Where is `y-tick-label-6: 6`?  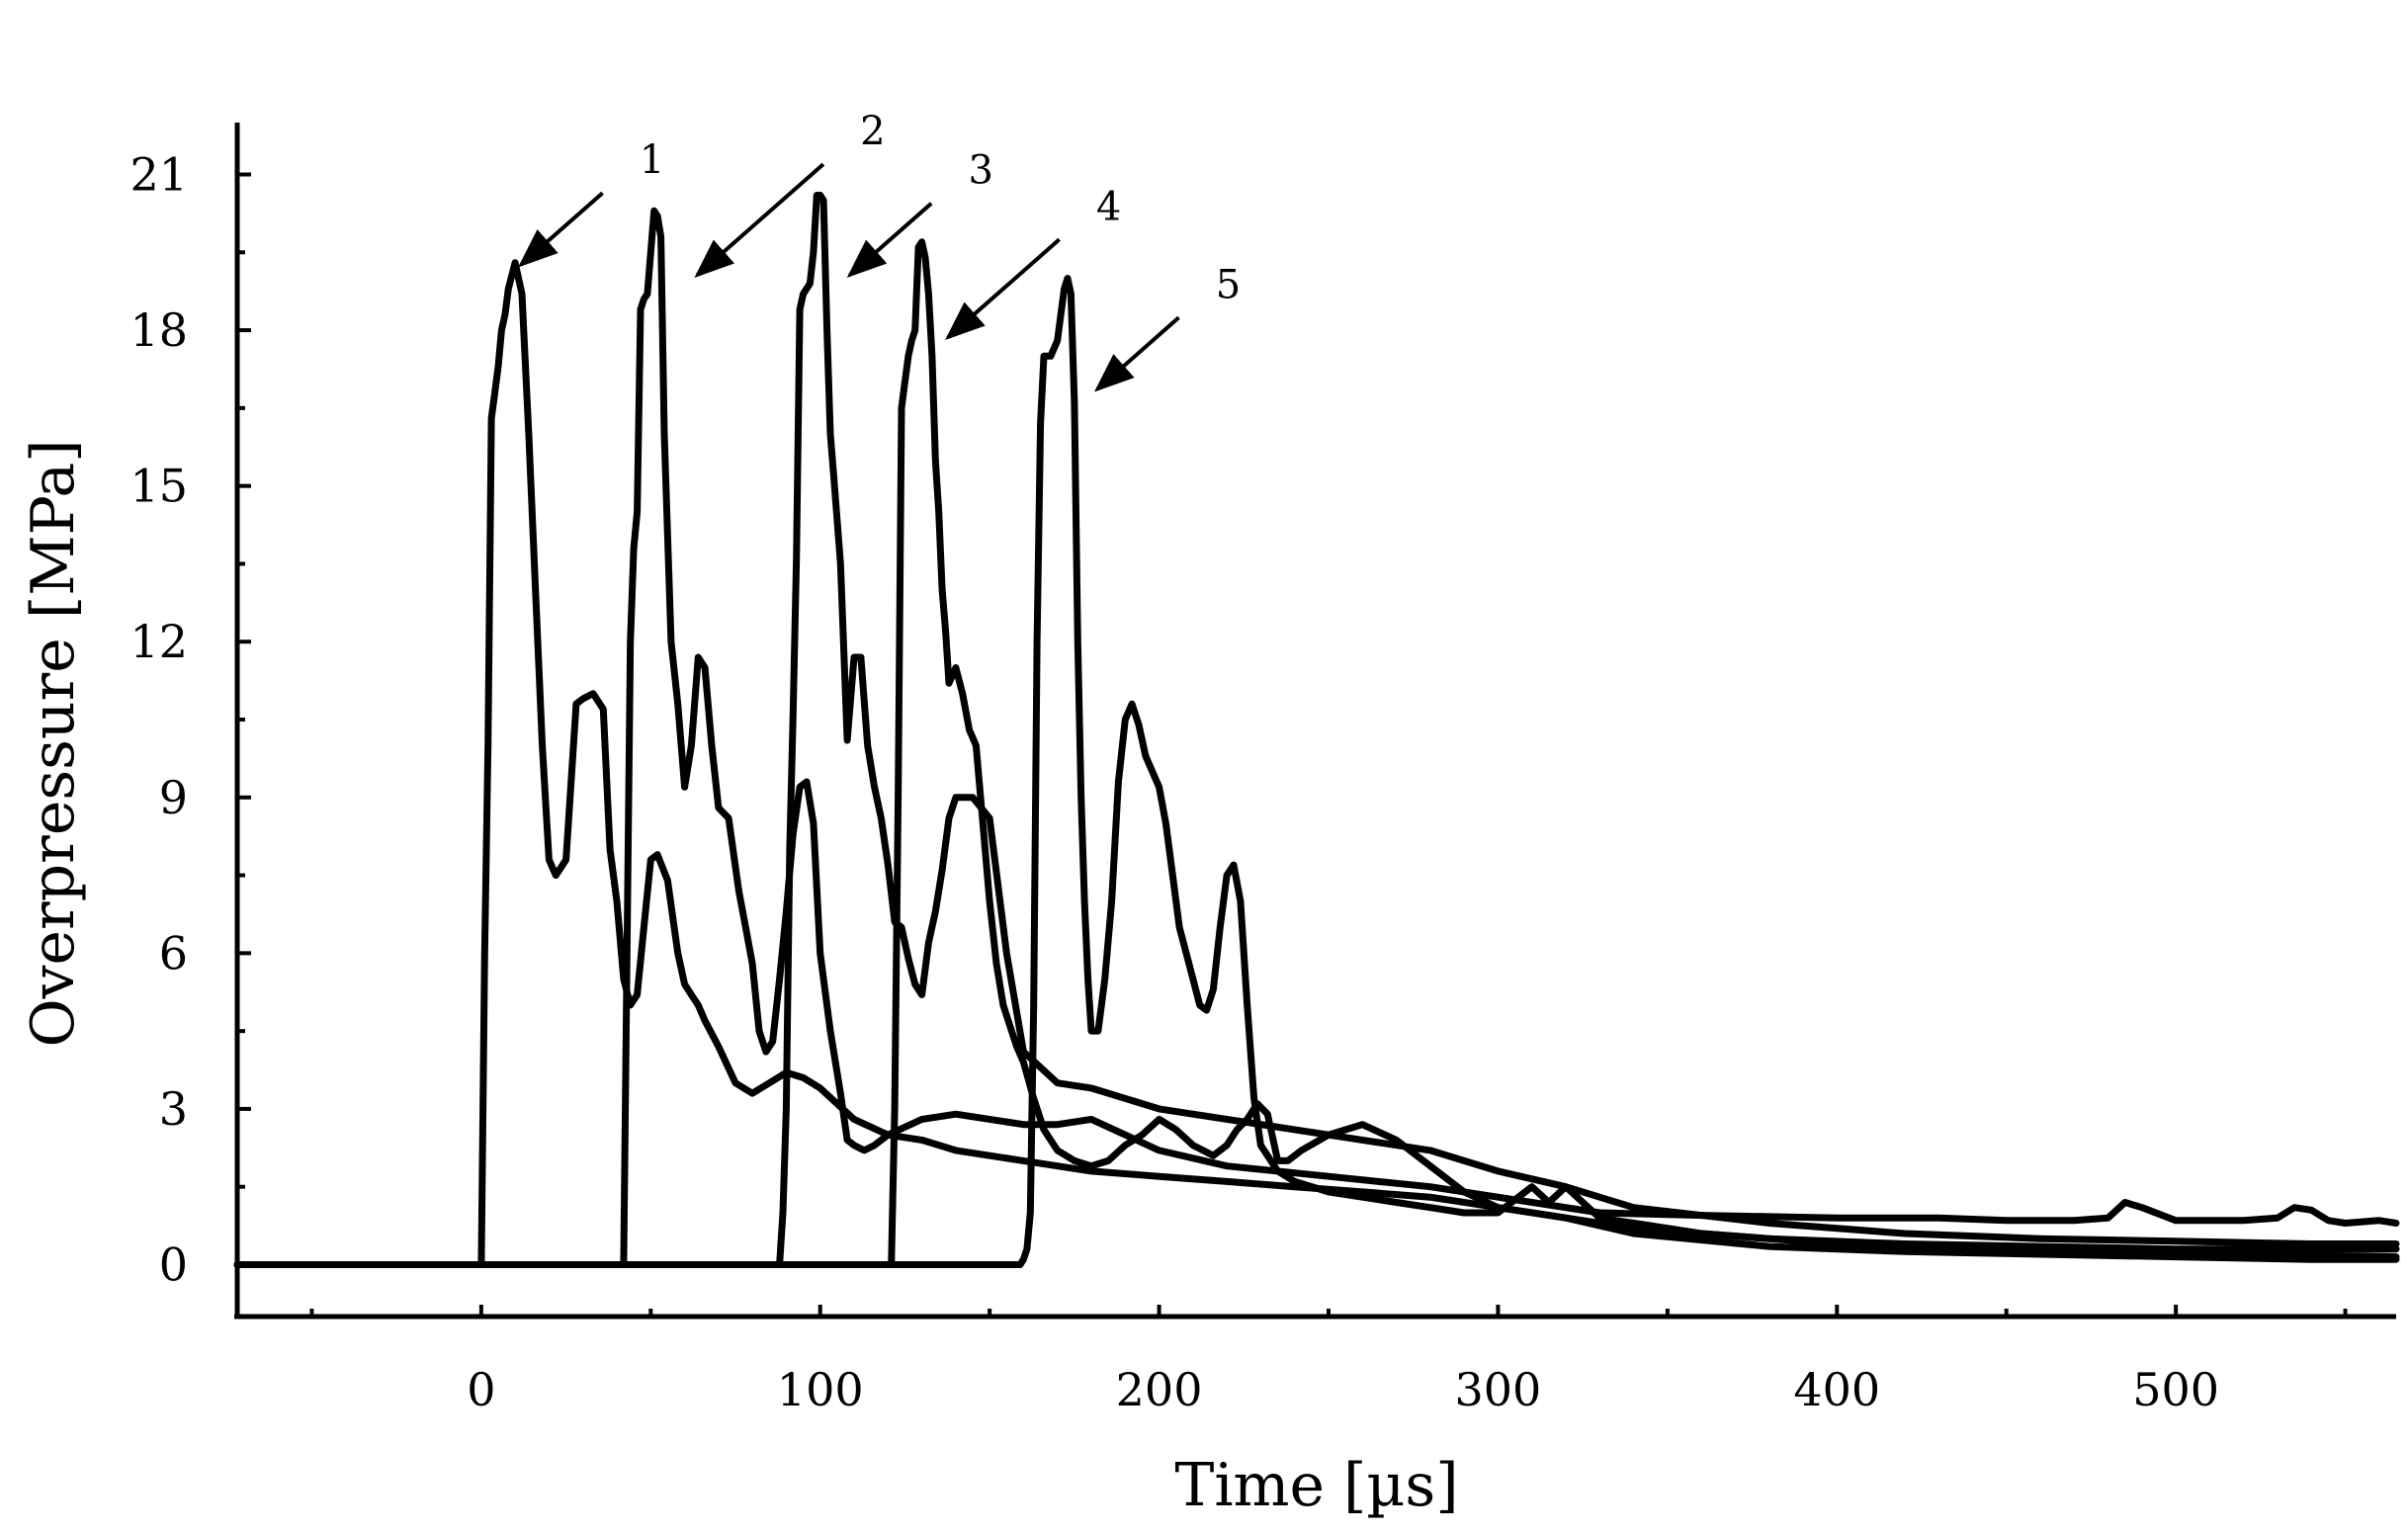 y-tick-label-6: 6 is located at coordinates (173, 953).